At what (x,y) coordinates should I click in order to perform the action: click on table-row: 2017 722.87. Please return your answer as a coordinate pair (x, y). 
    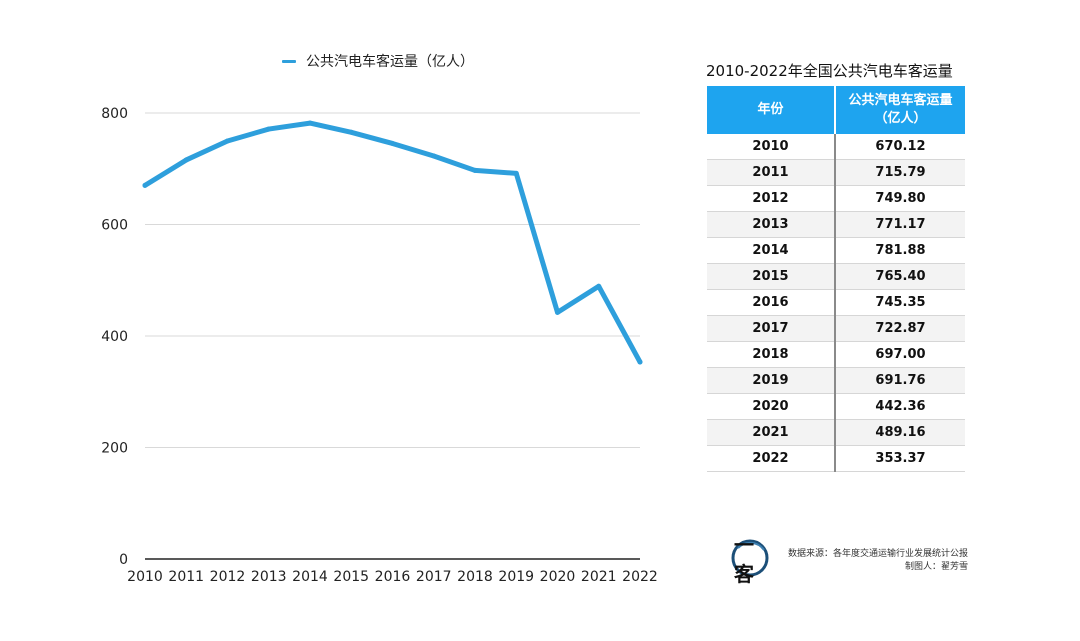
    Looking at the image, I should click on (836, 328).